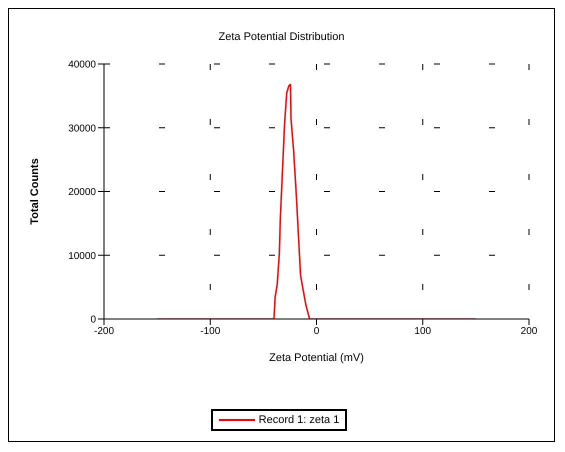 This screenshot has height=452, width=565. Describe the element at coordinates (93, 320) in the screenshot. I see `y-tick-label: 0` at that location.